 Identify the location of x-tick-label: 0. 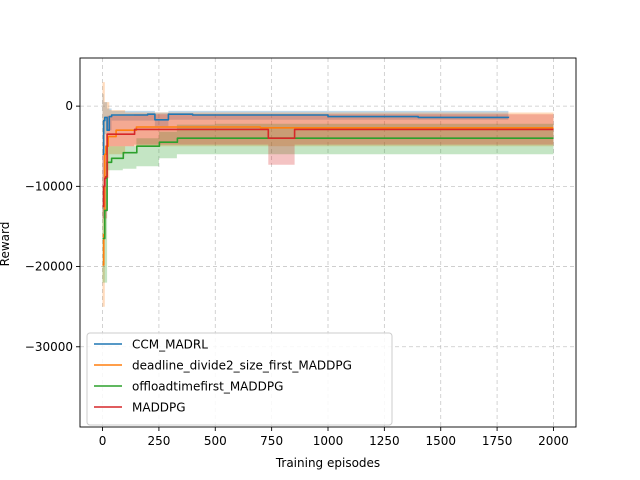
(103, 441).